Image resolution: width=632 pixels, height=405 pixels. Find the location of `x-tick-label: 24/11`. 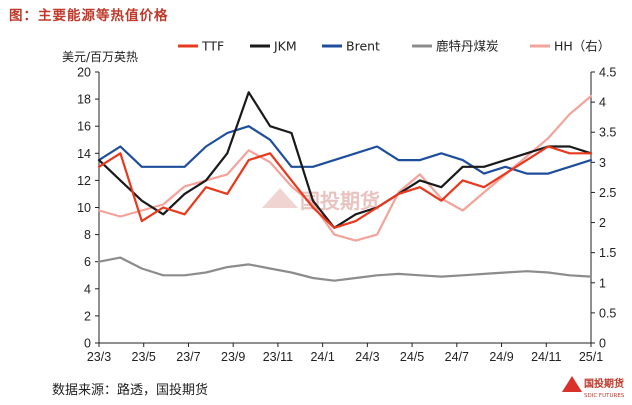

x-tick-label: 24/11 is located at coordinates (546, 357).